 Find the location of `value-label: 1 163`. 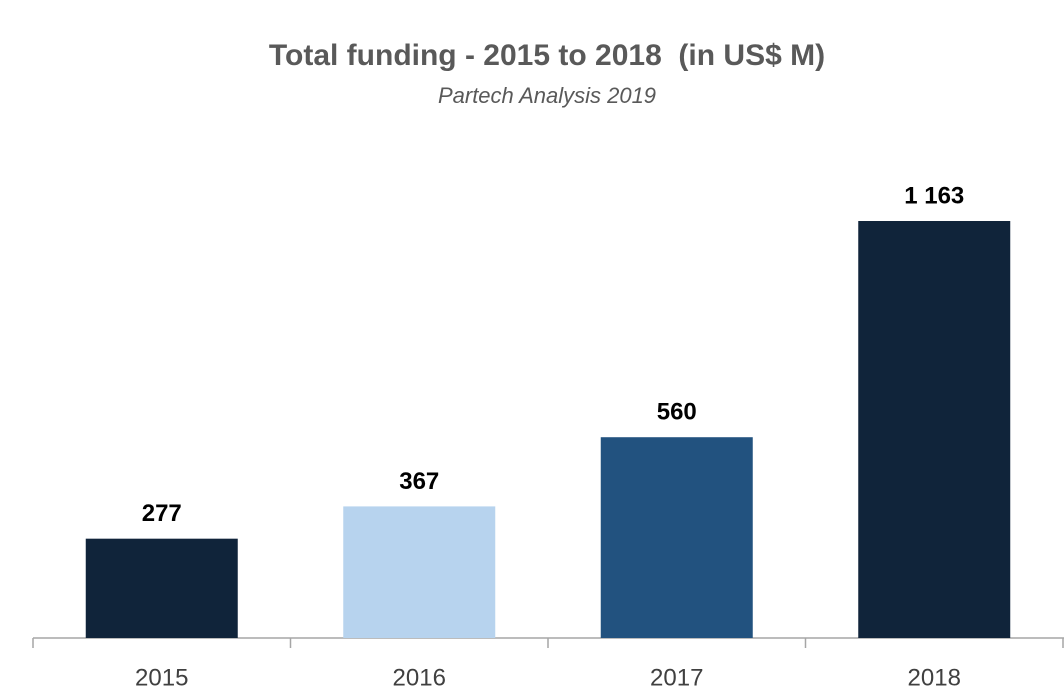

value-label: 1 163 is located at coordinates (934, 195).